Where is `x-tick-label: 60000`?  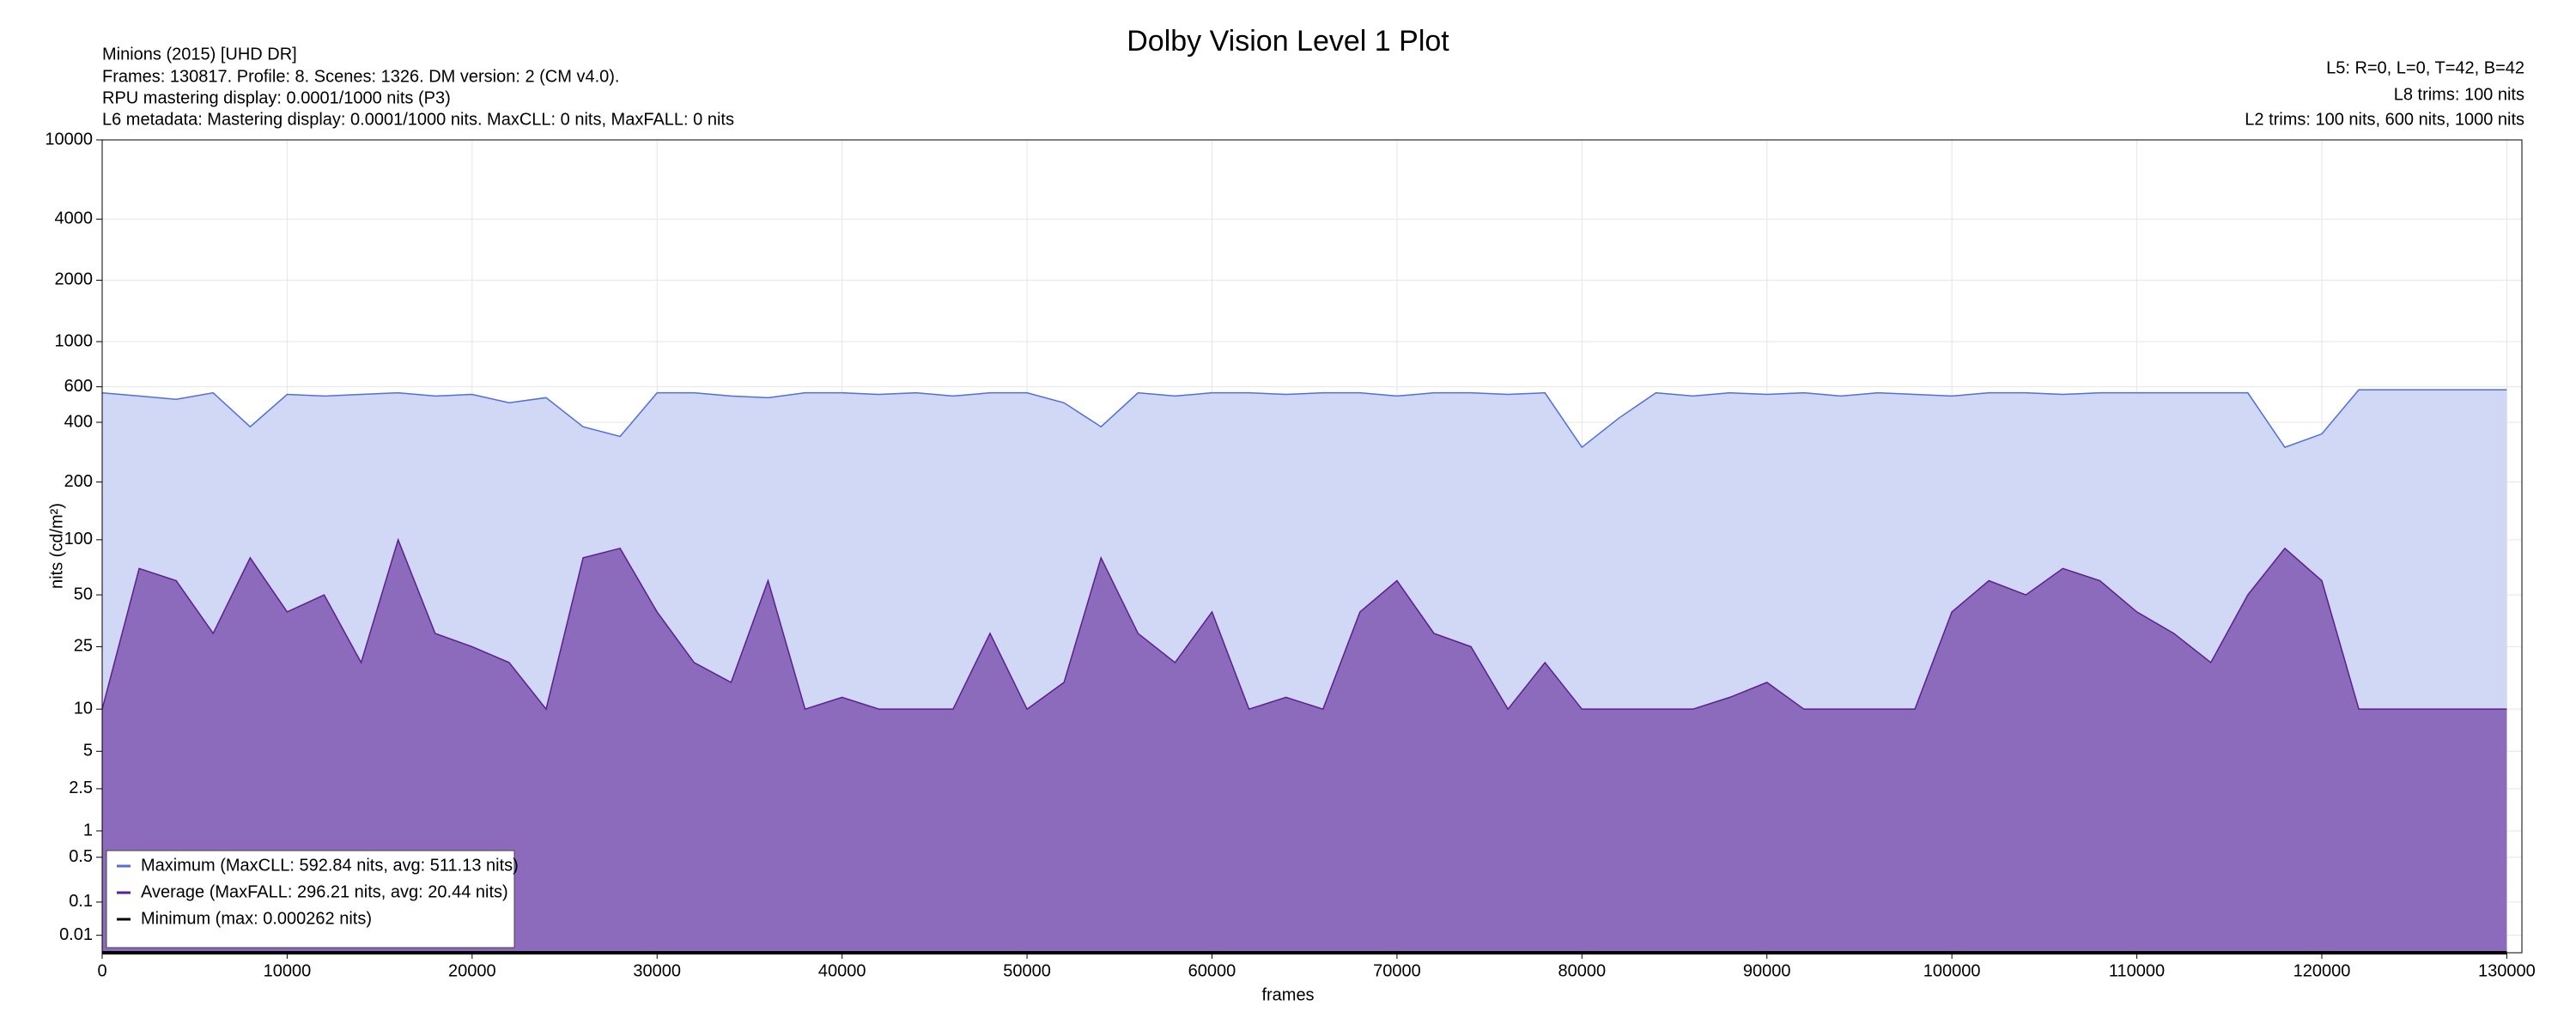
x-tick-label: 60000 is located at coordinates (1212, 970).